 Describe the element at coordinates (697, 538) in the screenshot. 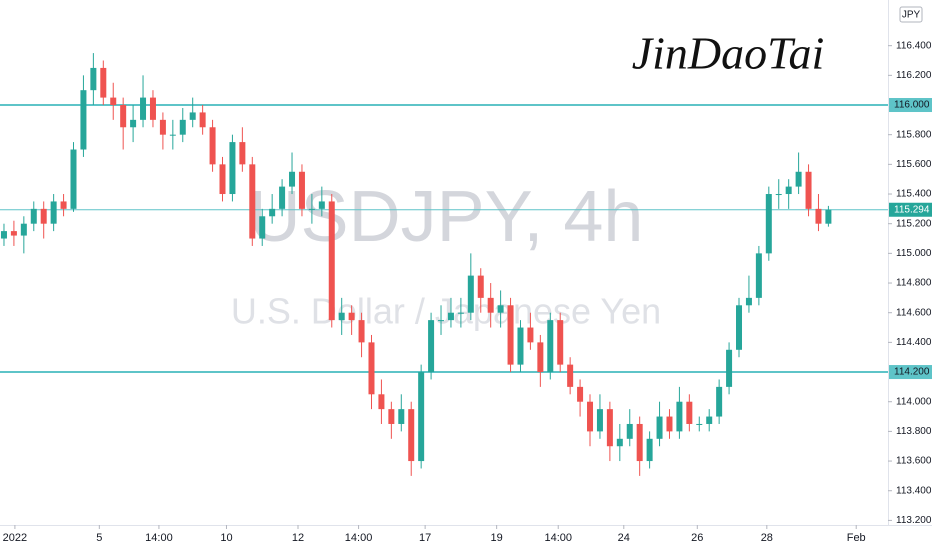

I see `x-tick-label: 26` at that location.